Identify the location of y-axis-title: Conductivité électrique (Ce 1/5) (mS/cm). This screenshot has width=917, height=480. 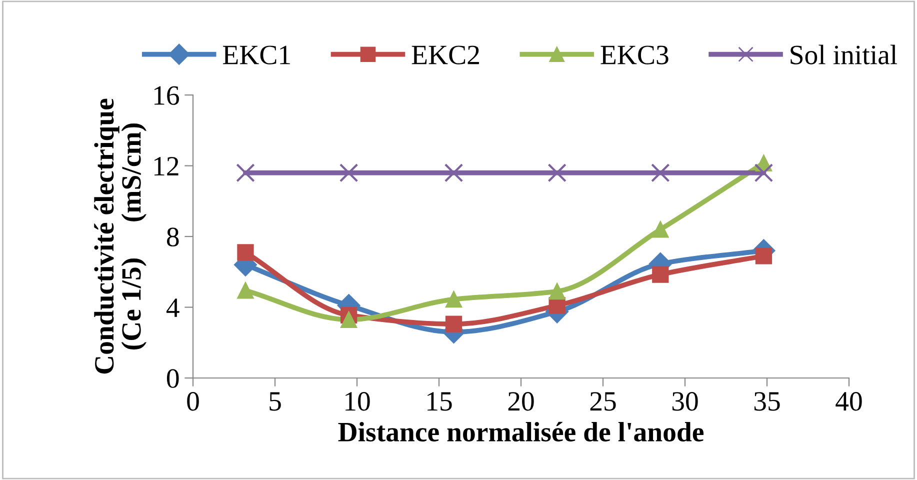
(120, 236).